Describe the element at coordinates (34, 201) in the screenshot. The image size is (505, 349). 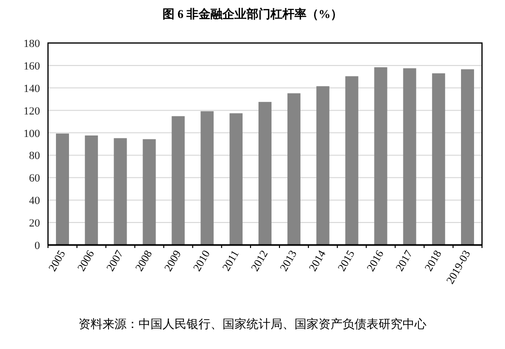
I see `y-tick-label: 40` at that location.